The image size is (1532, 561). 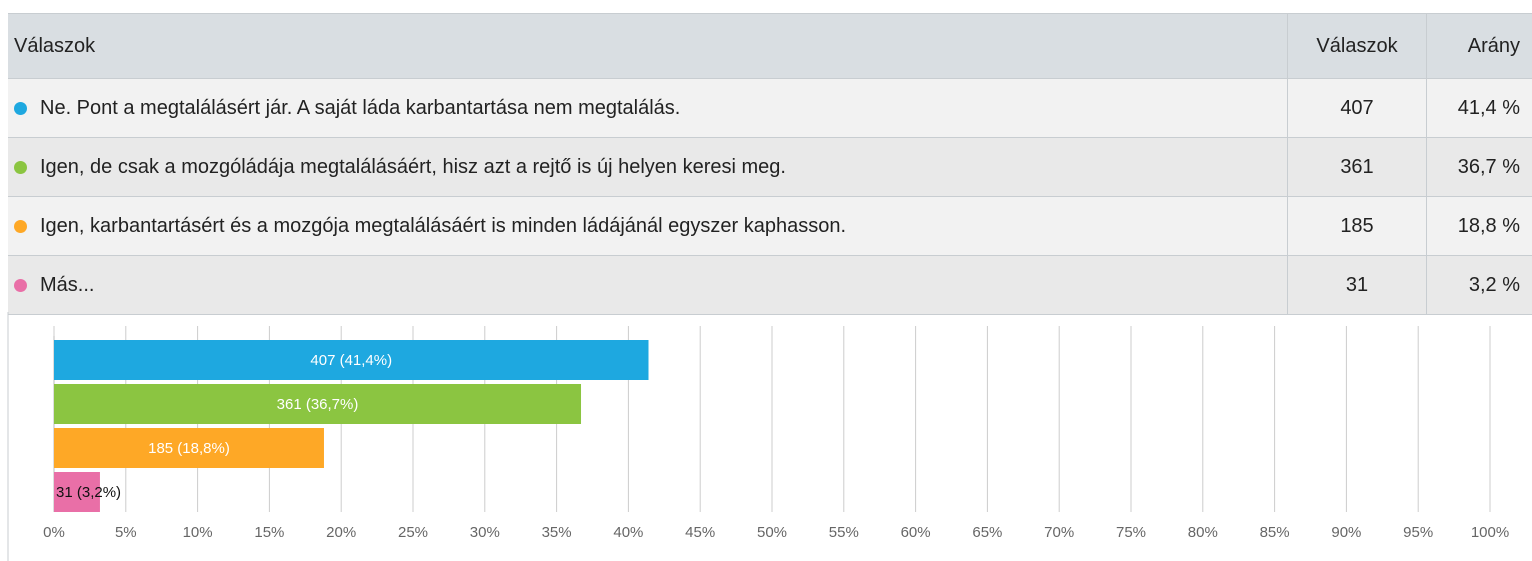 I want to click on x-tick-label: 0%, so click(x=54, y=532).